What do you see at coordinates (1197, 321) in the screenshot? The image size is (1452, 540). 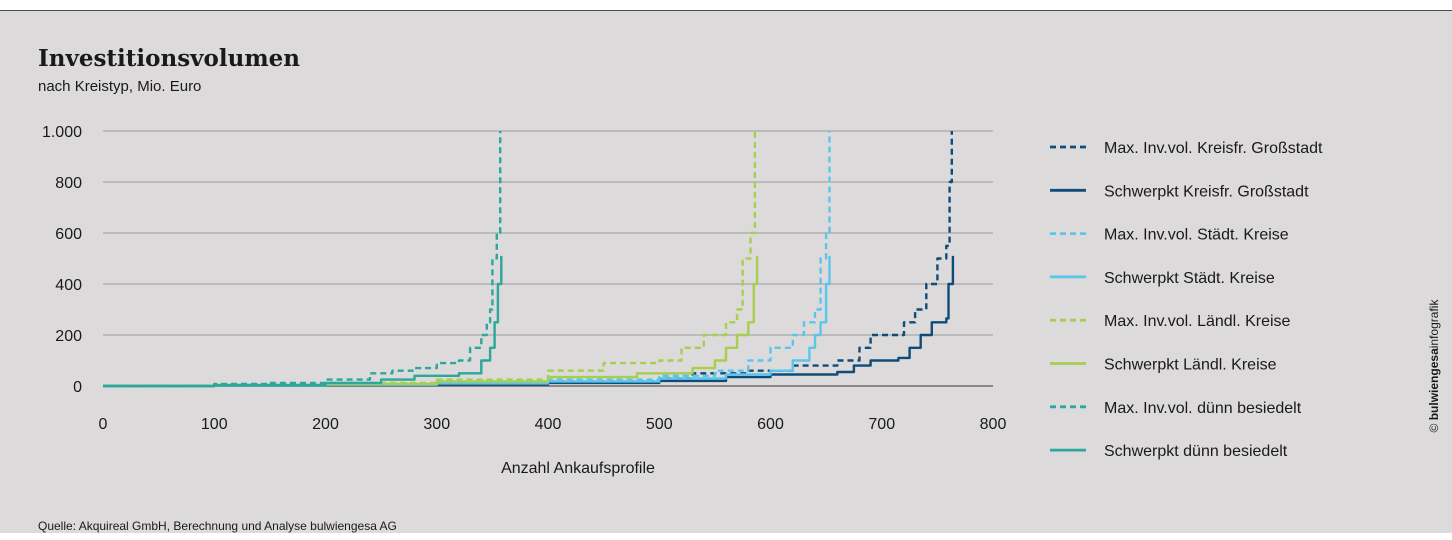 I see `legend-label: Max. Inv.vol. Ländl. Kreise` at bounding box center [1197, 321].